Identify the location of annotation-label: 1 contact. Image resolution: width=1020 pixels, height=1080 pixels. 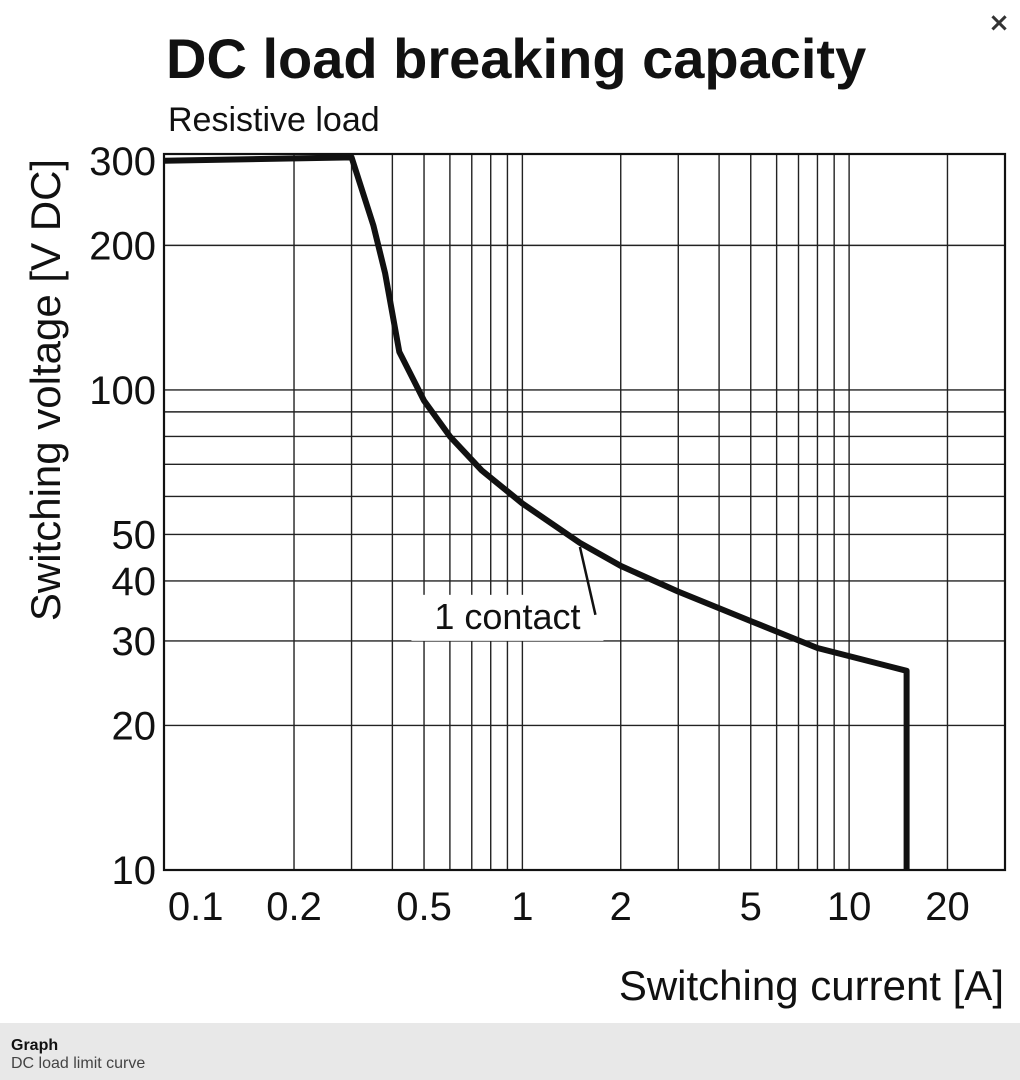
(507, 616).